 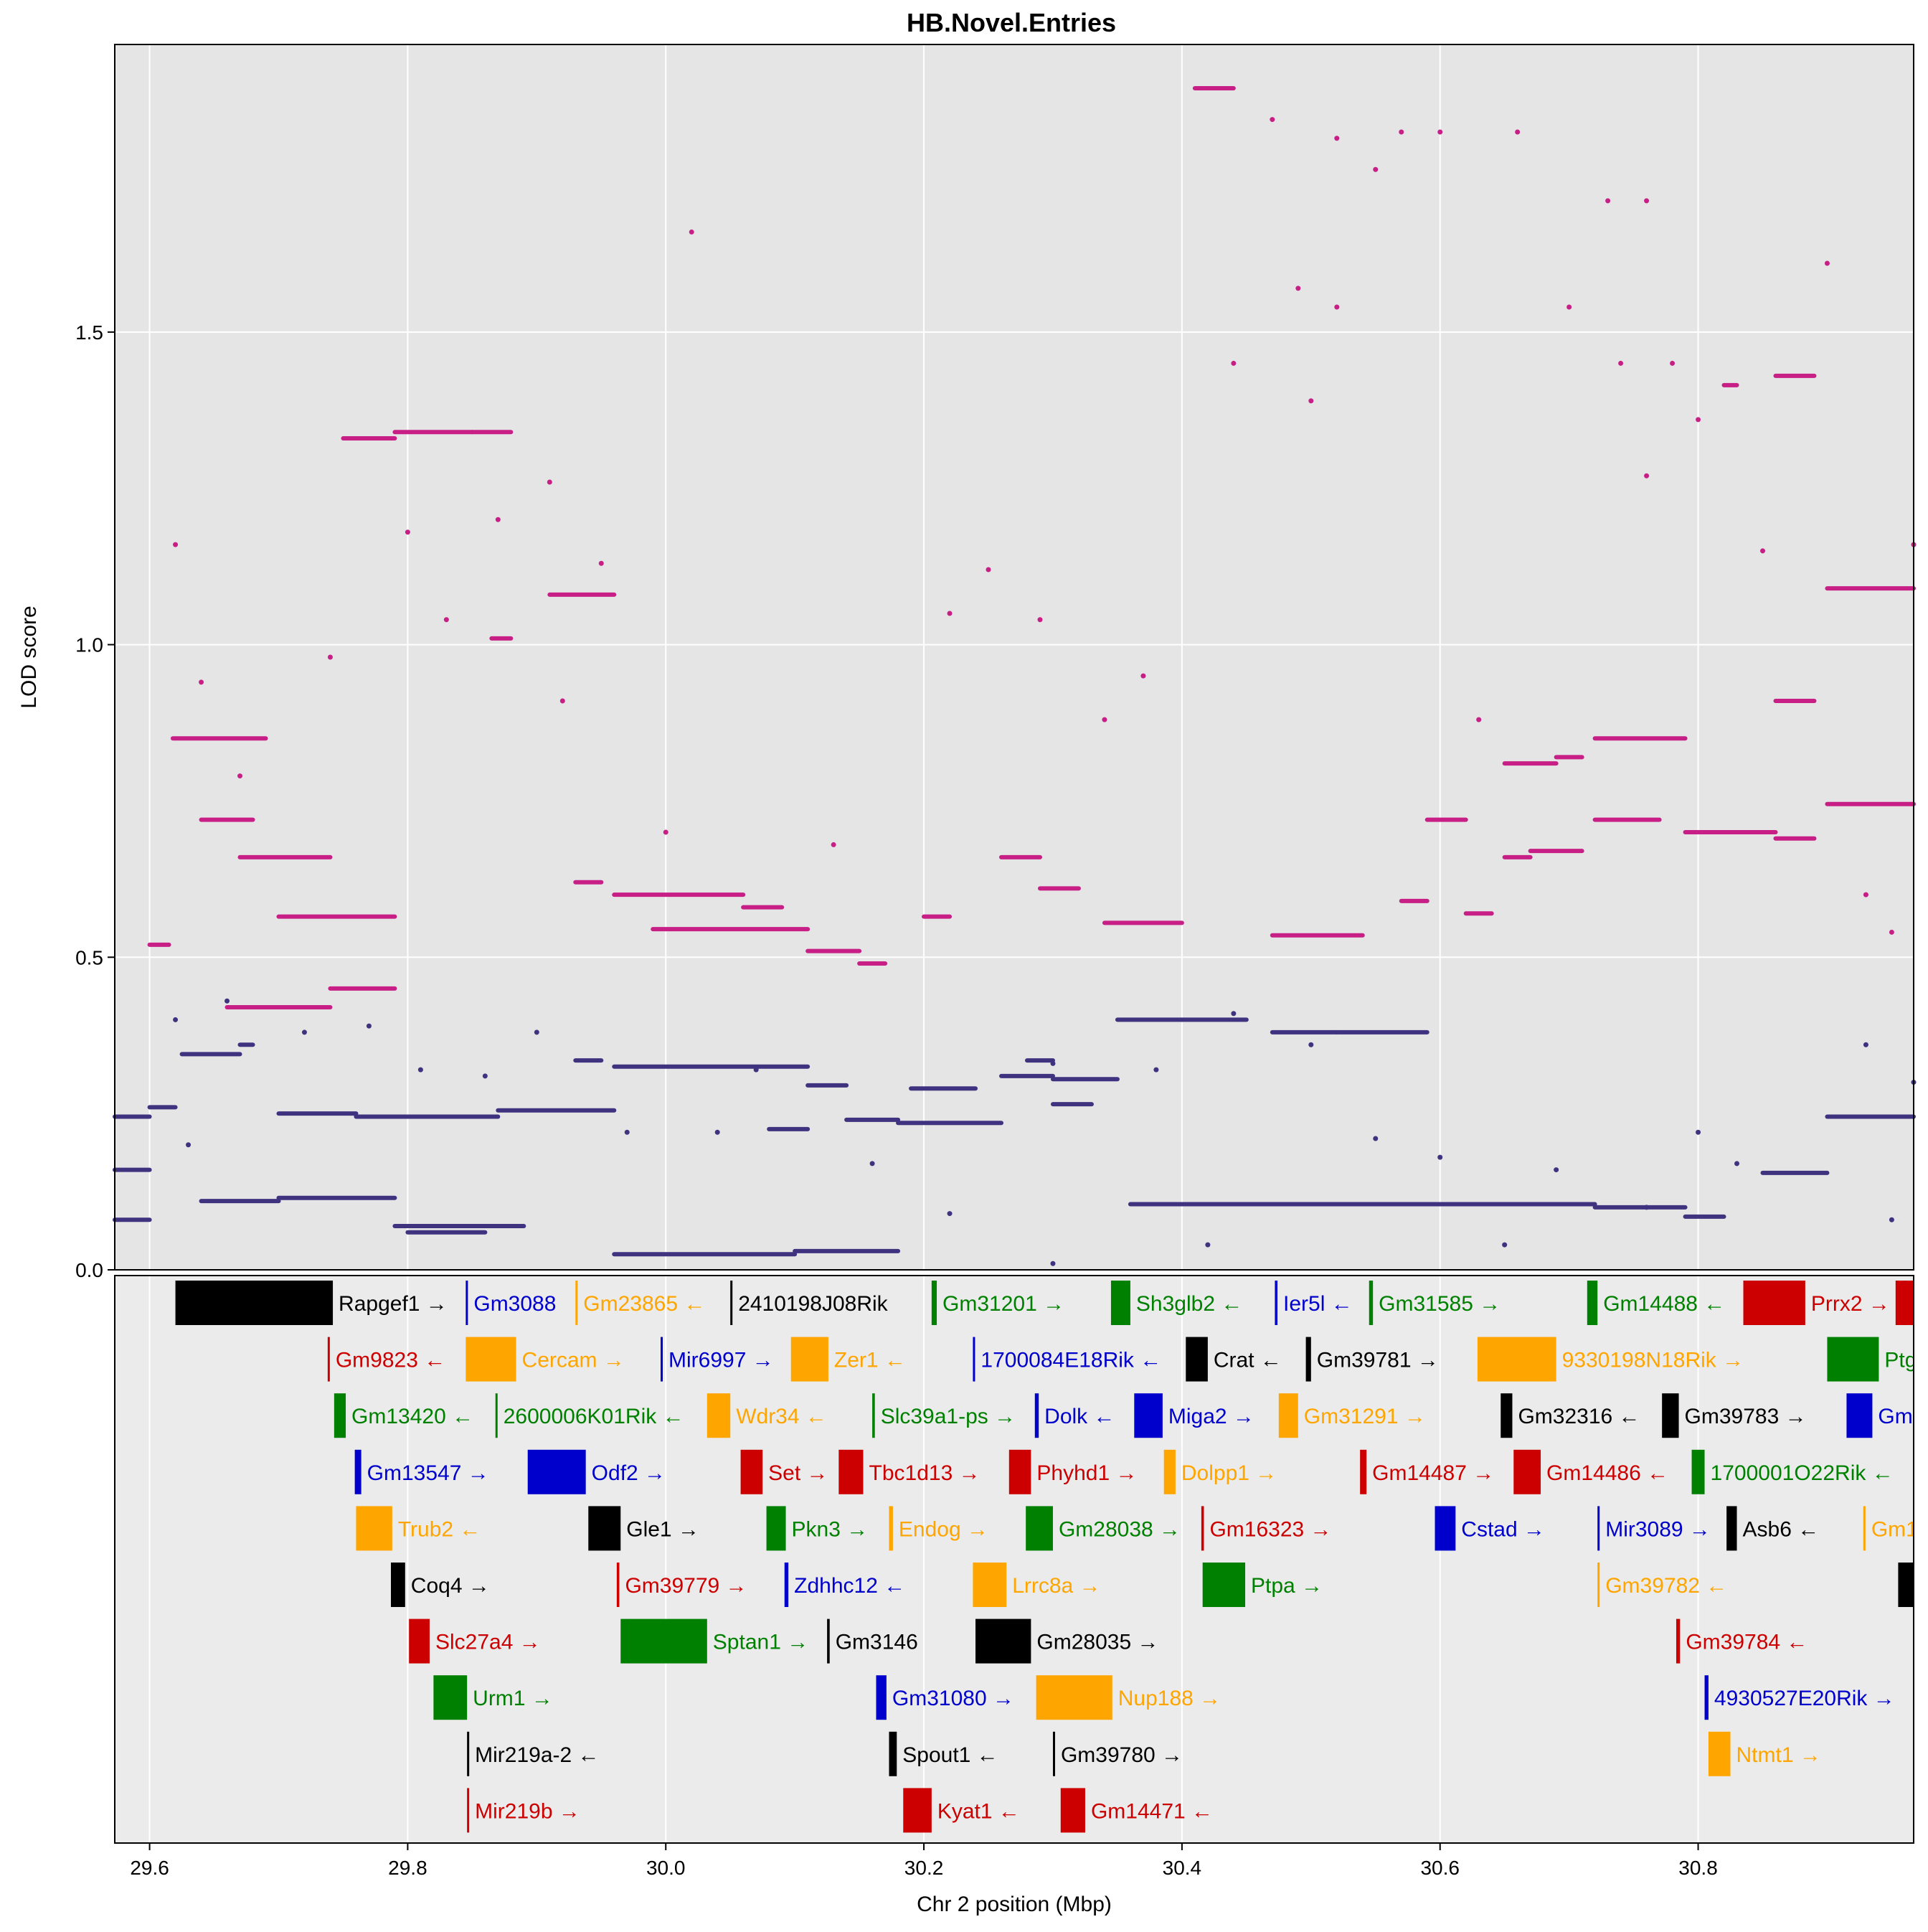 I want to click on gene-label: Odf2 →, so click(x=629, y=1473).